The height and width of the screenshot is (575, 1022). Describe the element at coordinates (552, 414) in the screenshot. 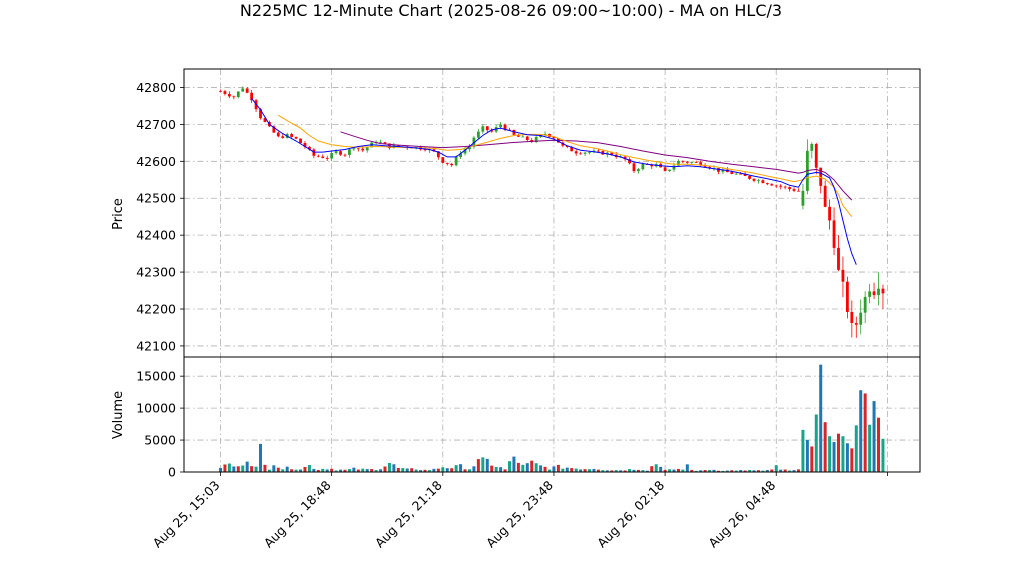

I see `volume-panel-frame` at that location.